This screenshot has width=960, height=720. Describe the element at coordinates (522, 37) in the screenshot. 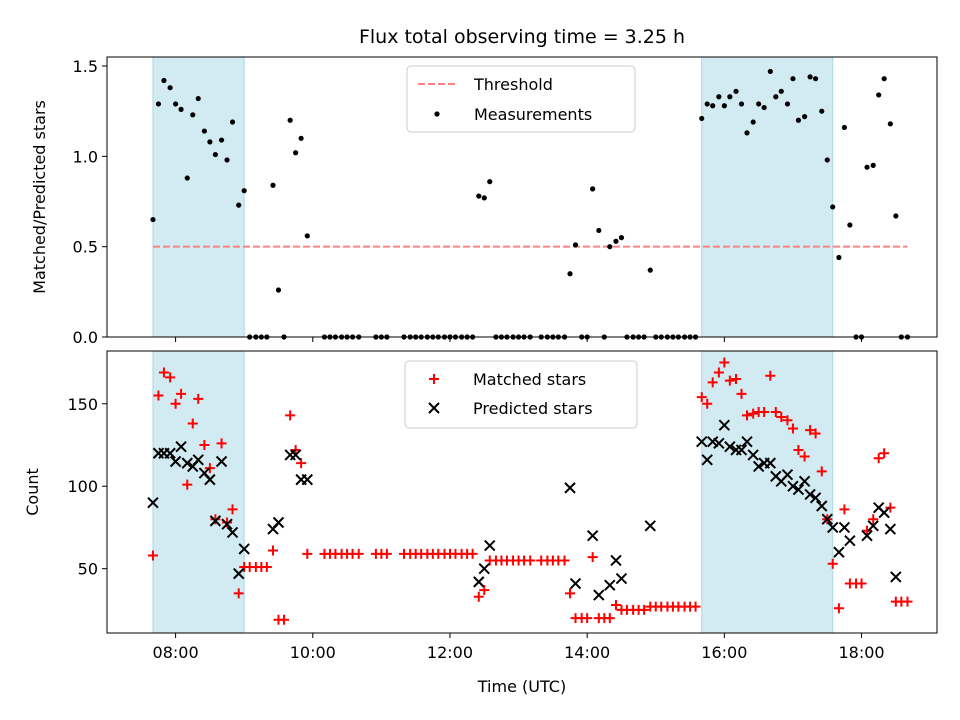

I see `chart-title: Flux total observing time = 3.25 h` at that location.